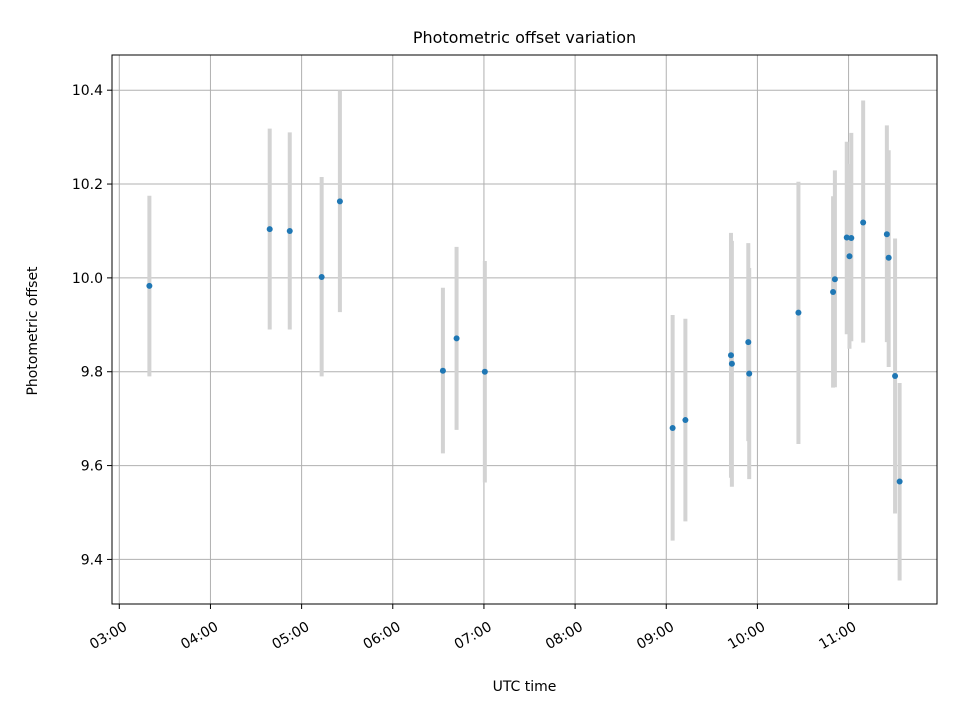 This screenshot has width=960, height=720. Describe the element at coordinates (525, 687) in the screenshot. I see `x-axis-label: UTC time` at that location.